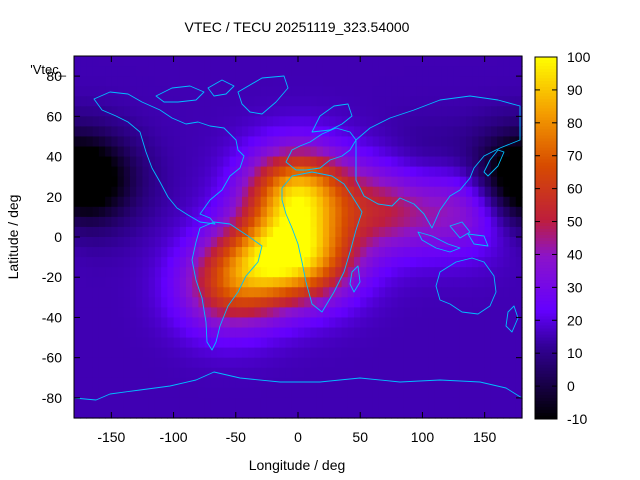 Image resolution: width=640 pixels, height=480 pixels. Describe the element at coordinates (485, 437) in the screenshot. I see `x-tick-label: 150` at that location.